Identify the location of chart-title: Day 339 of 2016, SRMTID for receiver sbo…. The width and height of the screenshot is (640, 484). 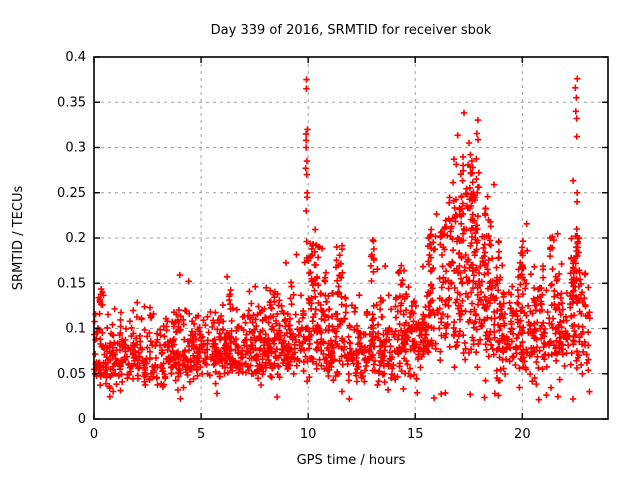
(351, 30).